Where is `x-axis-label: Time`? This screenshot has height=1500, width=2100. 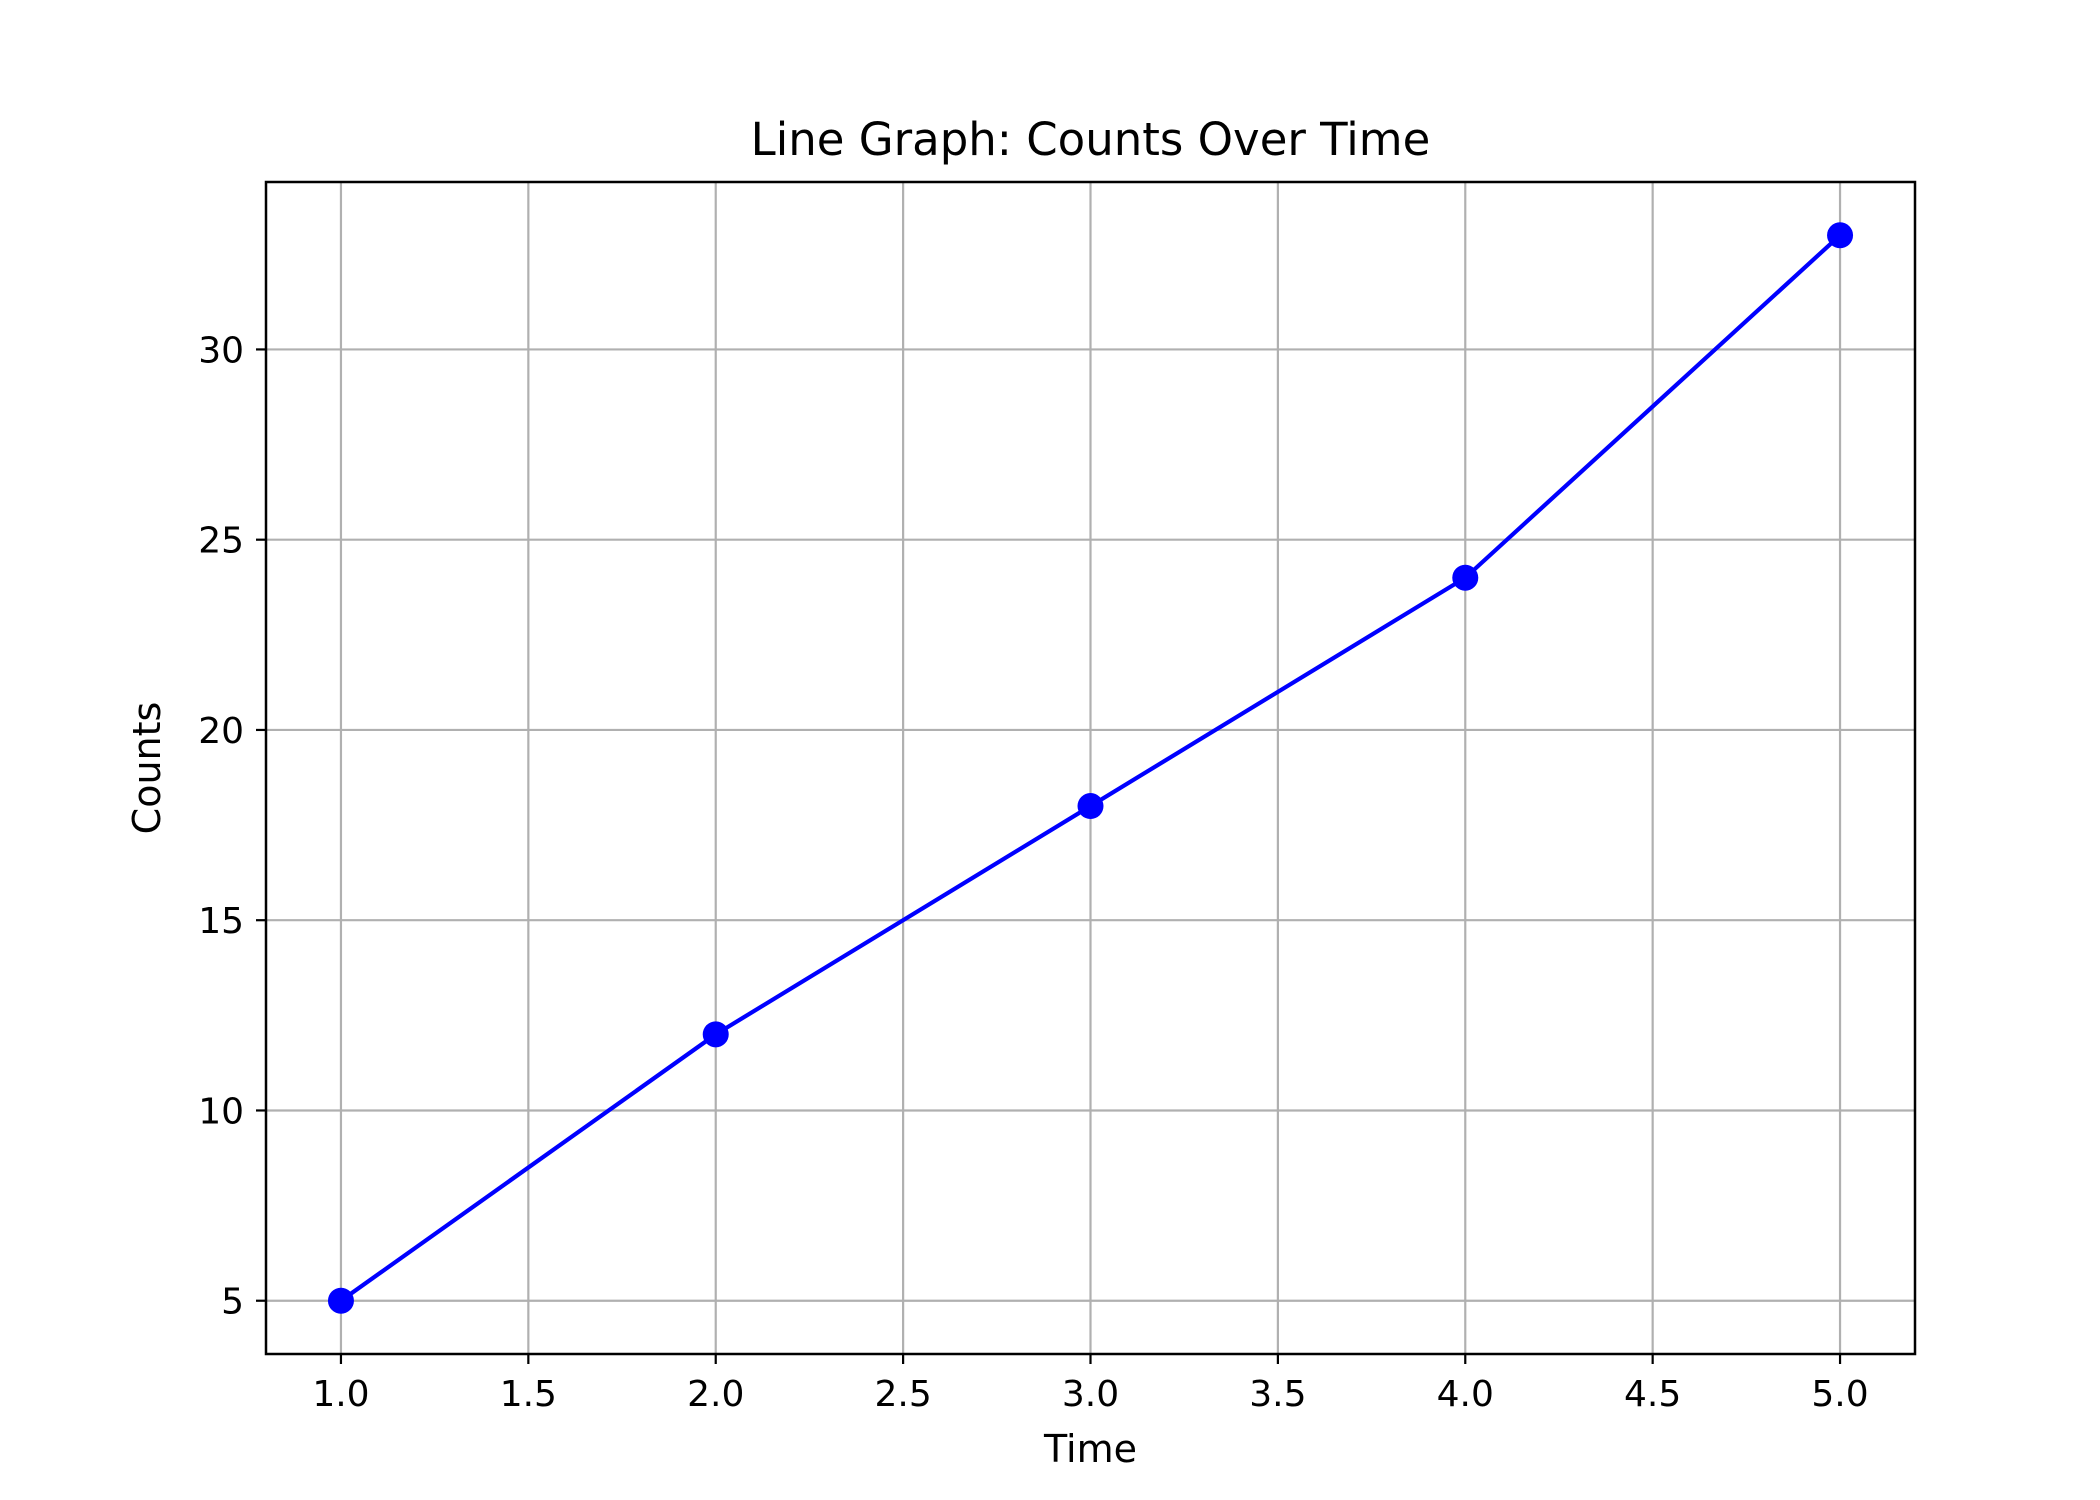
x-axis-label: Time is located at coordinates (1090, 1449).